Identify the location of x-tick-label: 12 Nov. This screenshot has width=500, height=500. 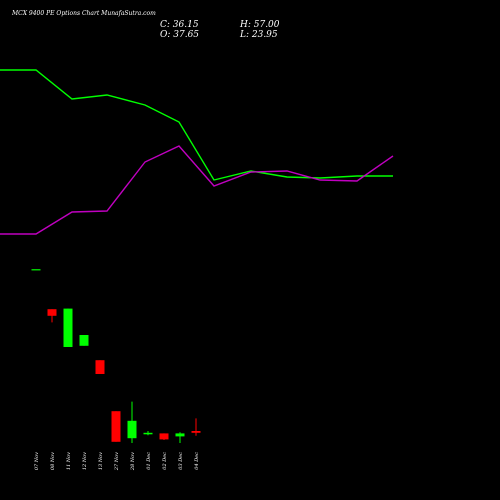
(85, 461).